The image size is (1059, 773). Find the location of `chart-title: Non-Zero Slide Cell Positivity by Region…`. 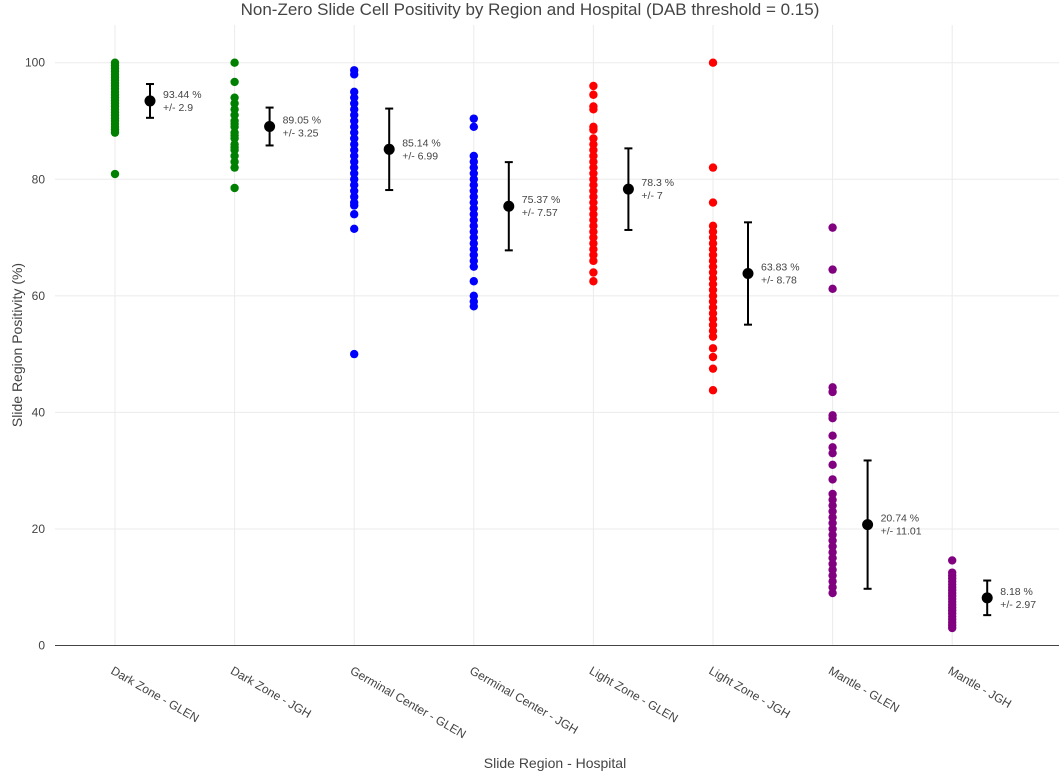

chart-title: Non-Zero Slide Cell Positivity by Region… is located at coordinates (530, 9).